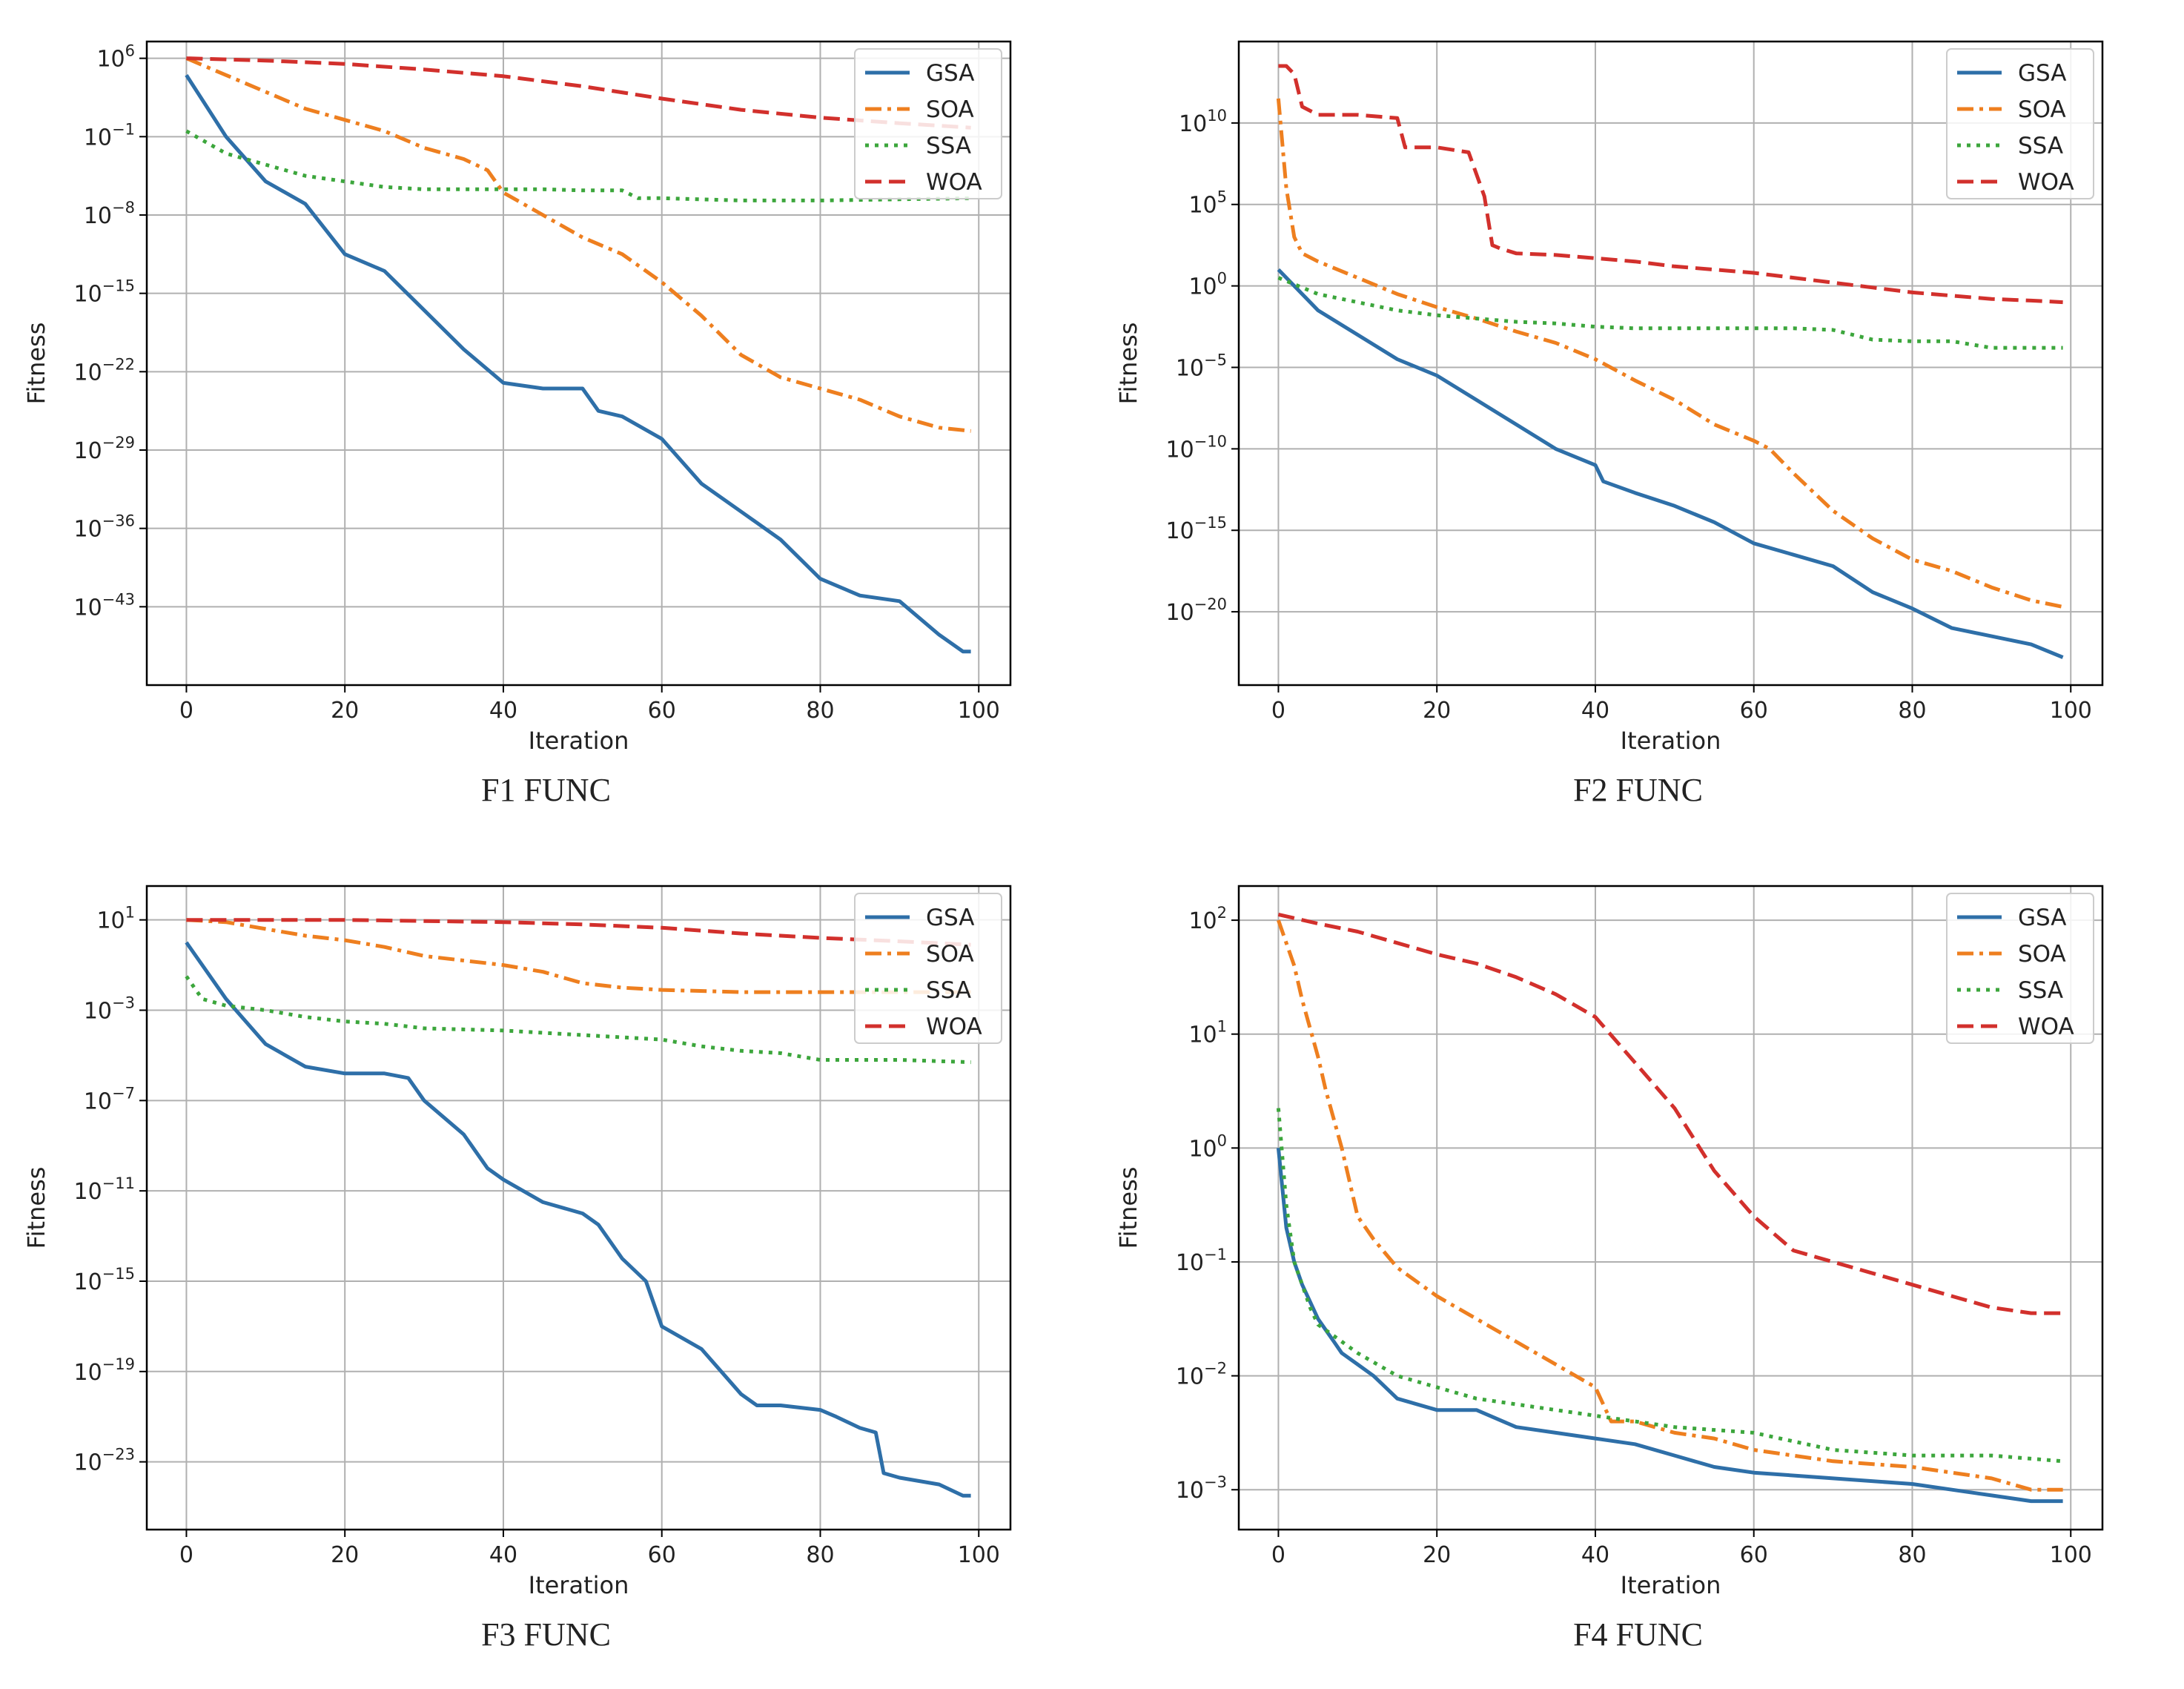  Describe the element at coordinates (1638, 790) in the screenshot. I see `chart-caption: F2 FUNC` at that location.